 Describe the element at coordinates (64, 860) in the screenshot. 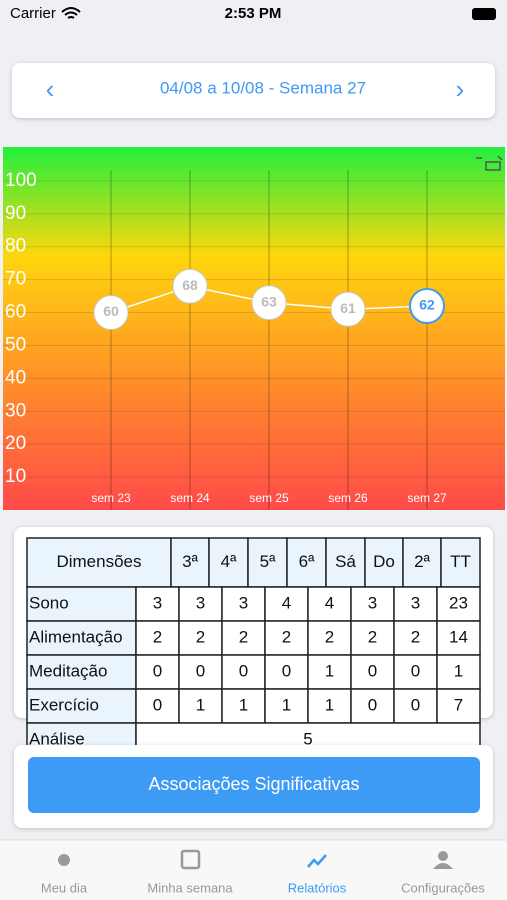

I see `sun-icon` at that location.